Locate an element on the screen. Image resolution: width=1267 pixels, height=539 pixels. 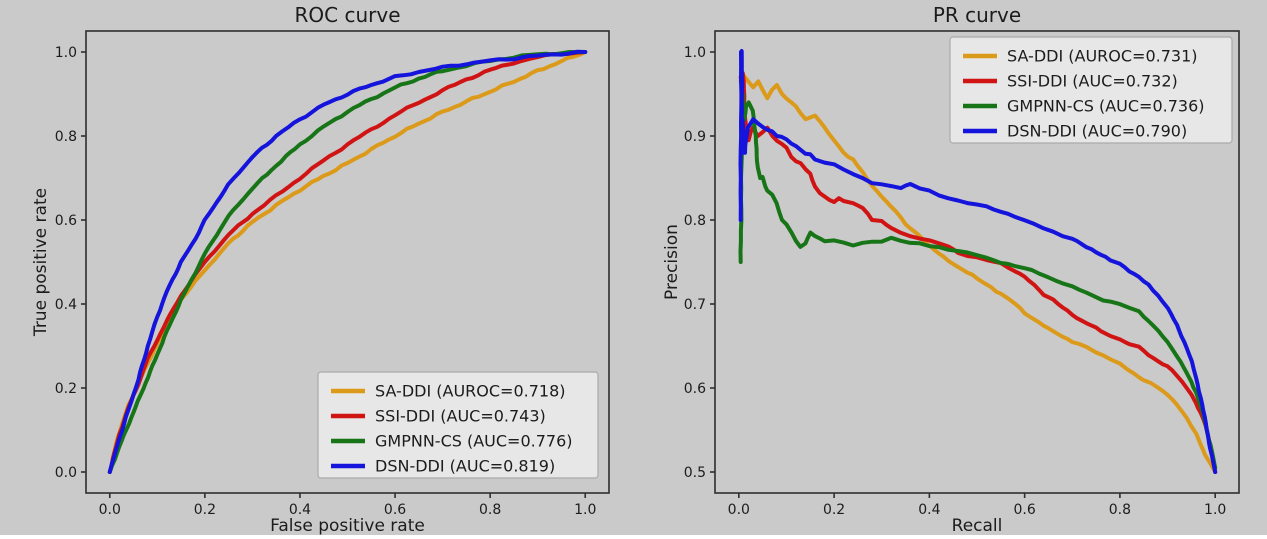
x-axis-label: Recall is located at coordinates (977, 525).